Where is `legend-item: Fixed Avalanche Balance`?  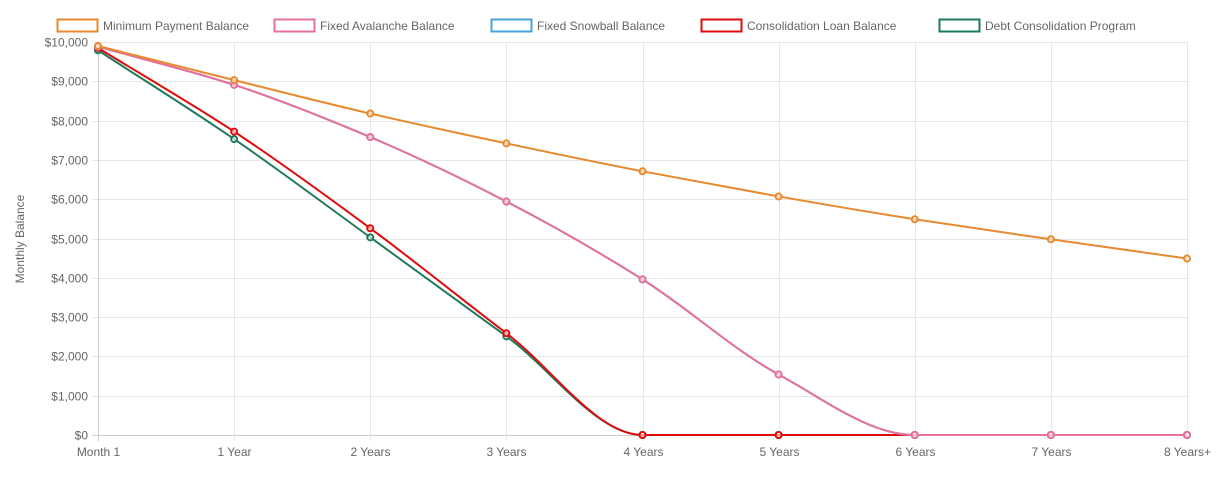 legend-item: Fixed Avalanche Balance is located at coordinates (364, 25).